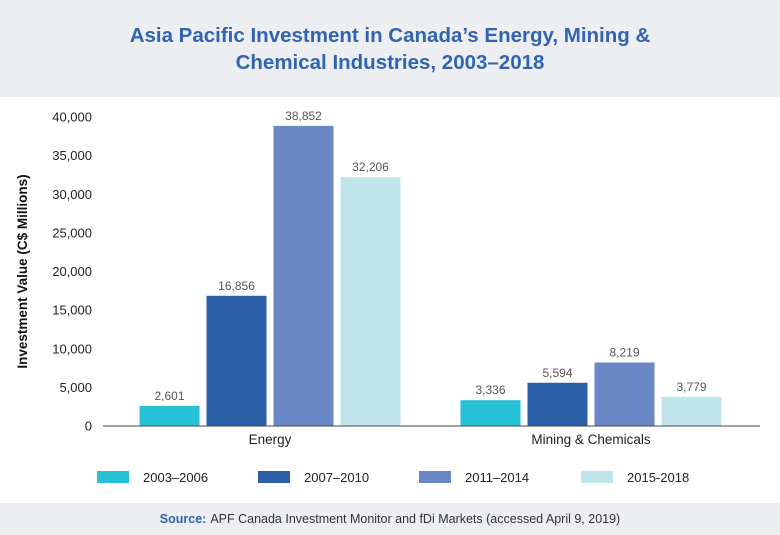  I want to click on legend-label: 2007–2010, so click(336, 477).